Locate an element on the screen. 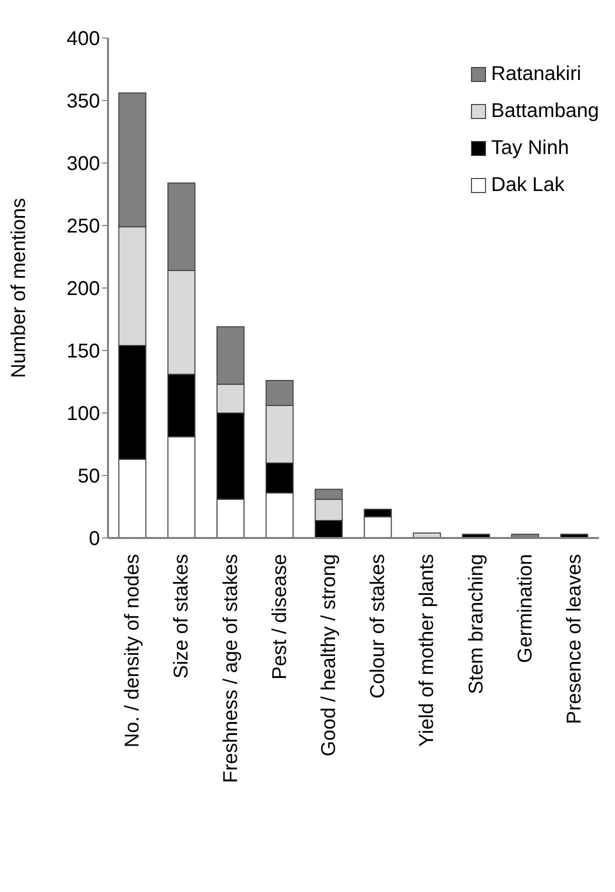 The image size is (615, 892). x-tick-label: Good / healthy / strong is located at coordinates (329, 655).